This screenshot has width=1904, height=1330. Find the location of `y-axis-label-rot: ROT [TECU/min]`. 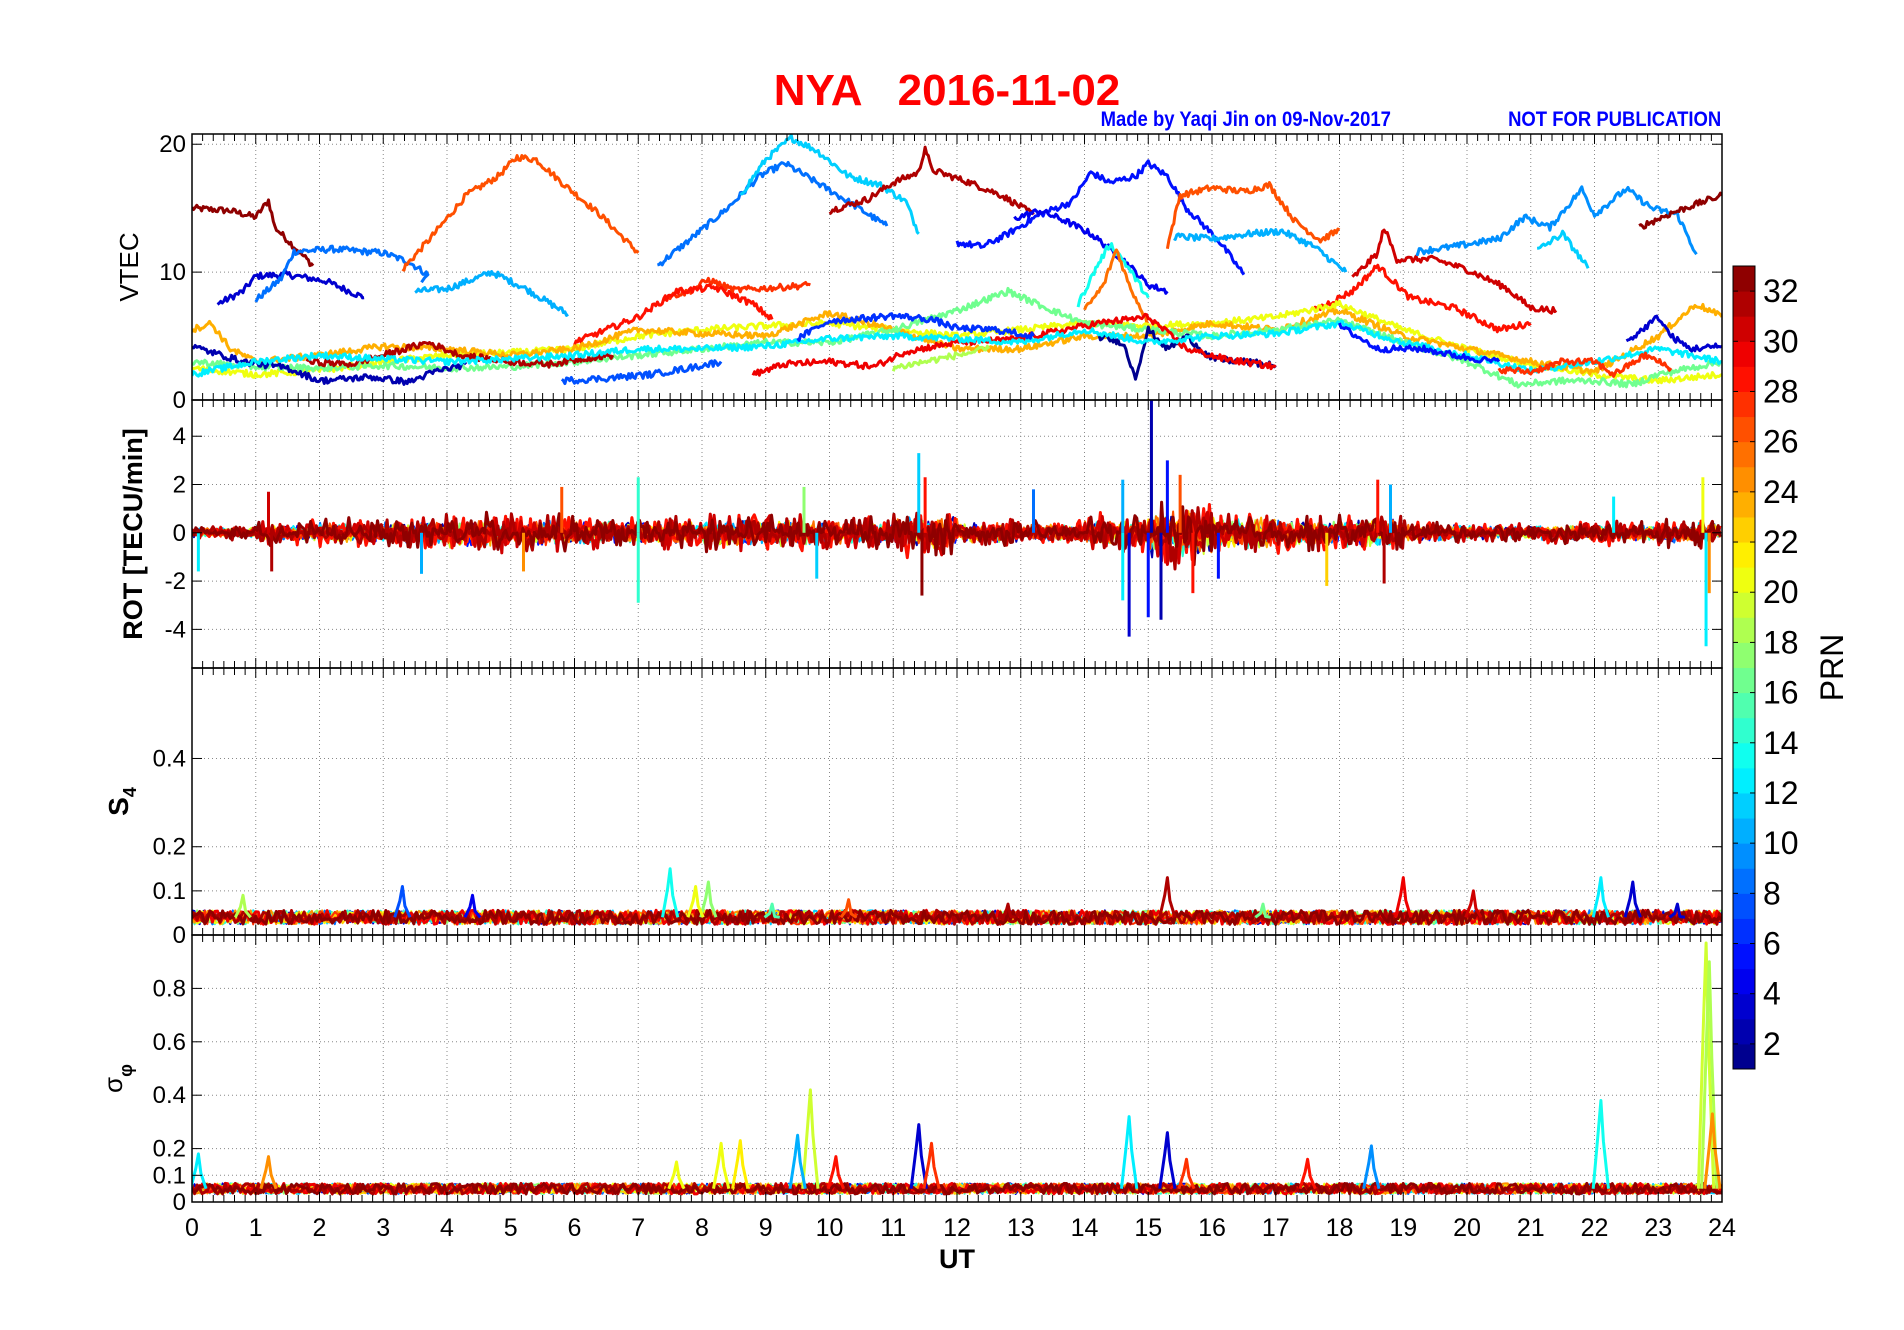

y-axis-label-rot: ROT [TECU/min] is located at coordinates (133, 533).